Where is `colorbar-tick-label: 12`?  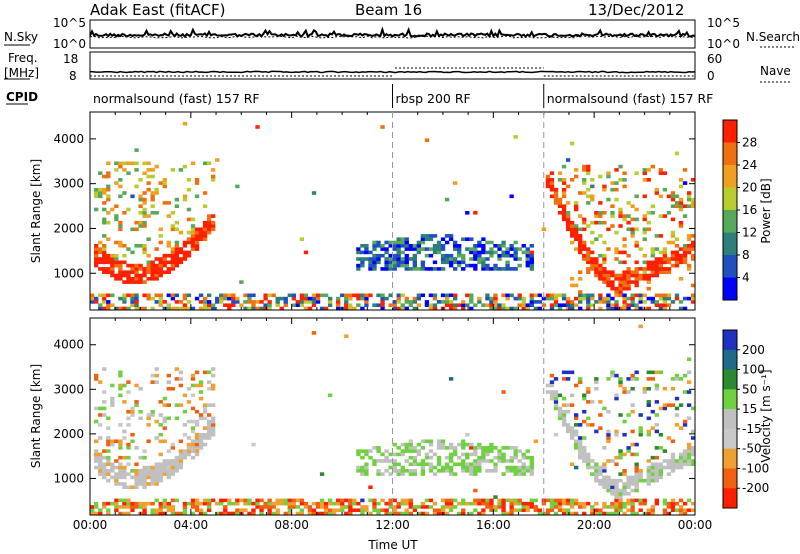 colorbar-tick-label: 12 is located at coordinates (749, 233).